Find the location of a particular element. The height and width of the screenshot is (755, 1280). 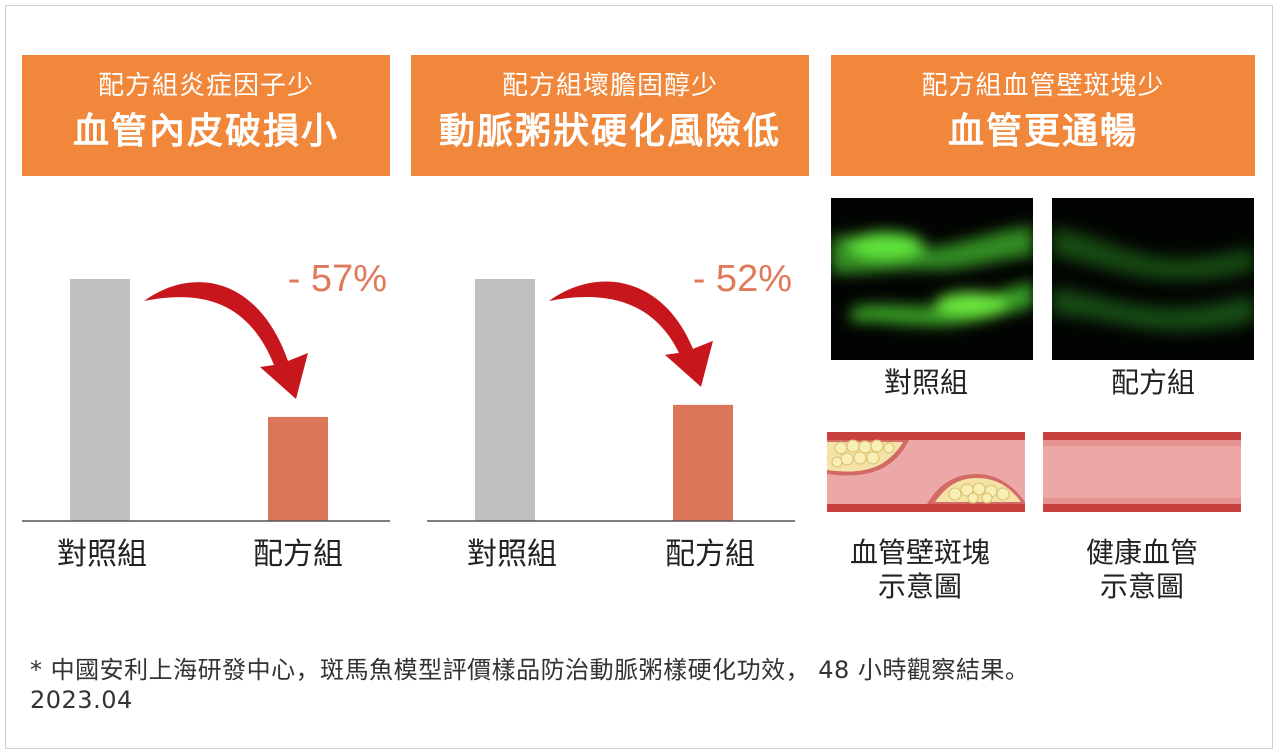

diagram-label-line: 健康血管 is located at coordinates (1141, 552).